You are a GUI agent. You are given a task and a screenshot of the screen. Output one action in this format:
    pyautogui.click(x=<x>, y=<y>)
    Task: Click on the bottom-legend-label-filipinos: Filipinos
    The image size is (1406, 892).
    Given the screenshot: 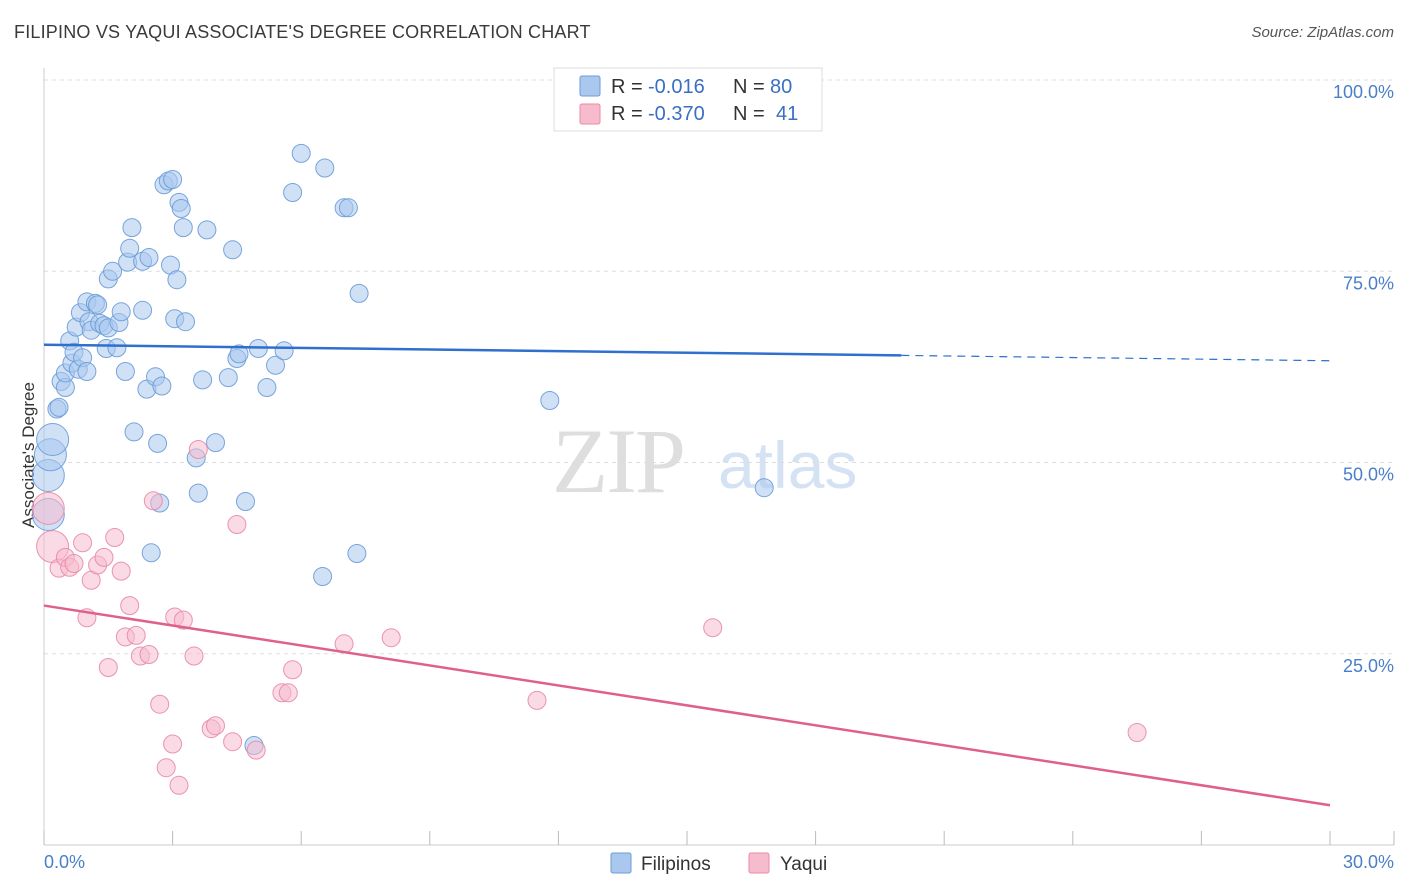 What is the action you would take?
    pyautogui.click(x=676, y=864)
    